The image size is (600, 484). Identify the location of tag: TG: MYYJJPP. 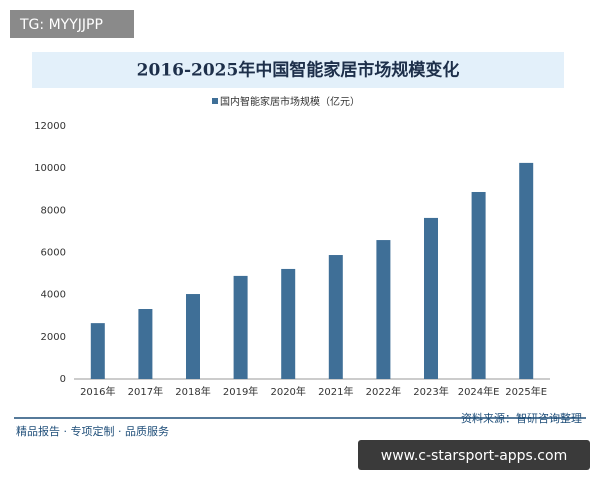
(61, 25).